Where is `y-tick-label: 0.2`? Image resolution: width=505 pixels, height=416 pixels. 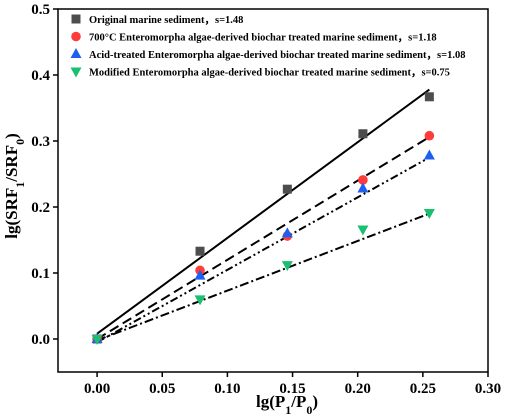
y-tick-label: 0.2 is located at coordinates (40, 208).